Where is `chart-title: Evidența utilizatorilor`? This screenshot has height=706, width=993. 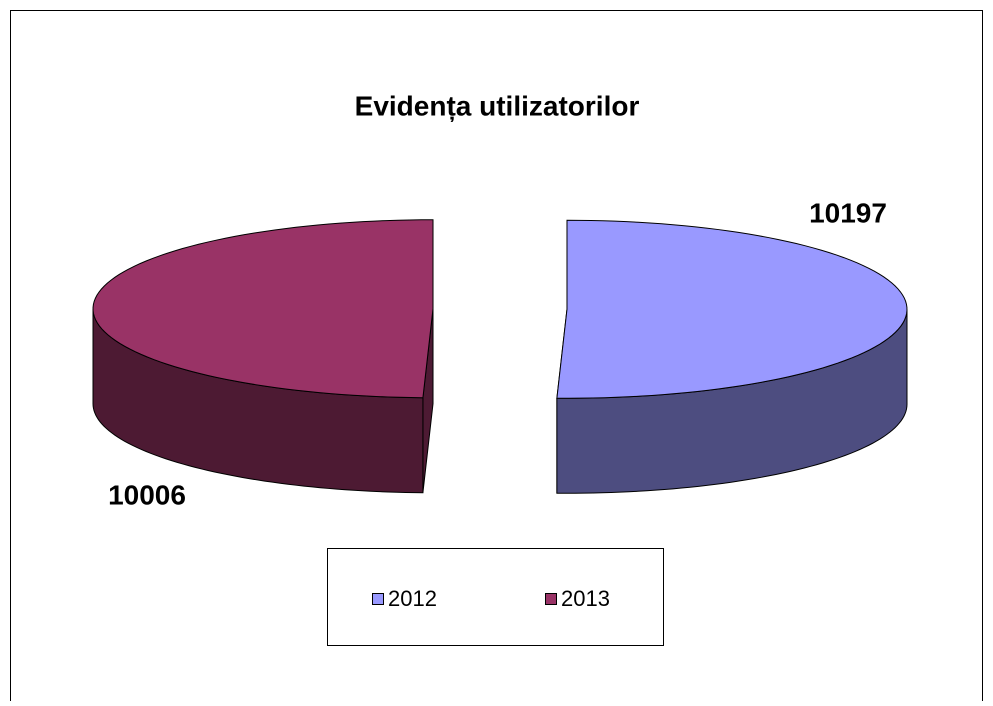
chart-title: Evidența utilizatorilor is located at coordinates (497, 105).